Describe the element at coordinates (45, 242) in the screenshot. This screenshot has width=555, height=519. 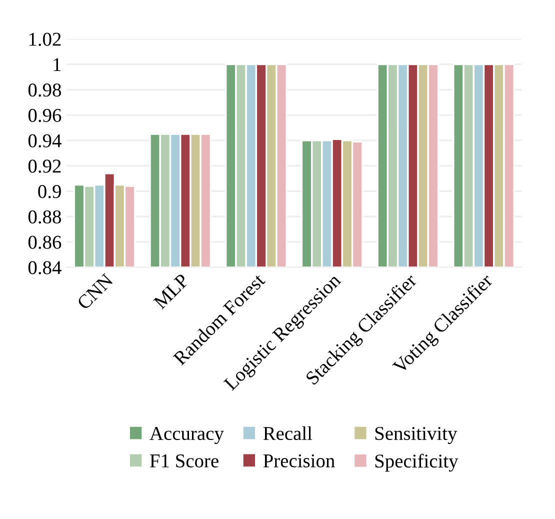
I see `y-tick-label: 0.86` at that location.